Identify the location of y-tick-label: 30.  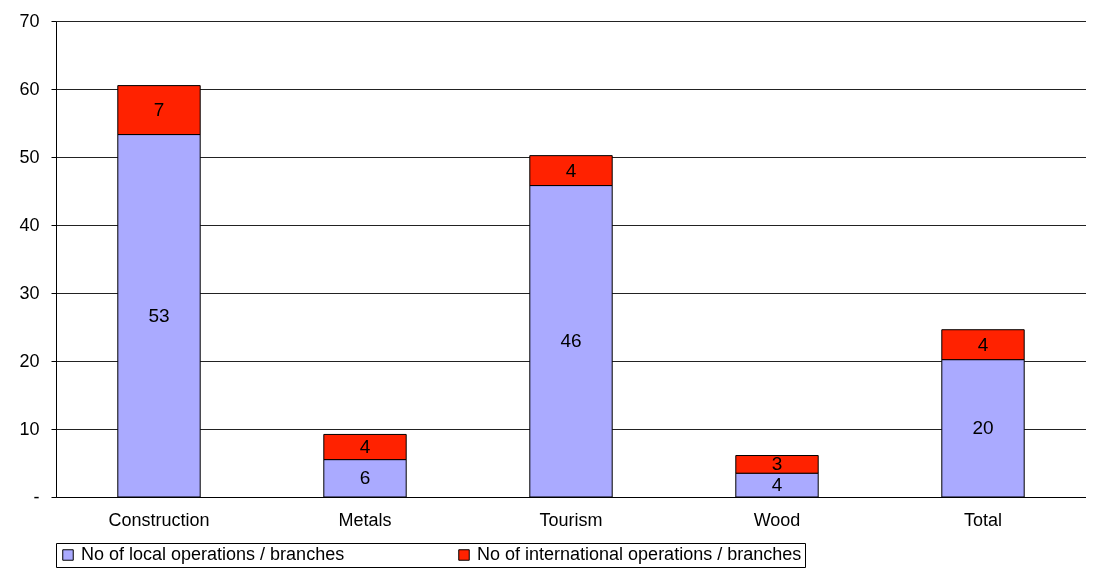
(29, 292).